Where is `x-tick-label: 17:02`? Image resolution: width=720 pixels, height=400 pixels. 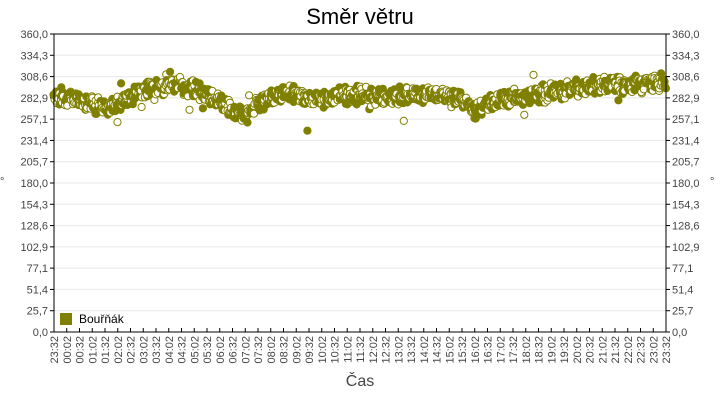
x-tick-label: 17:02 is located at coordinates (501, 350).